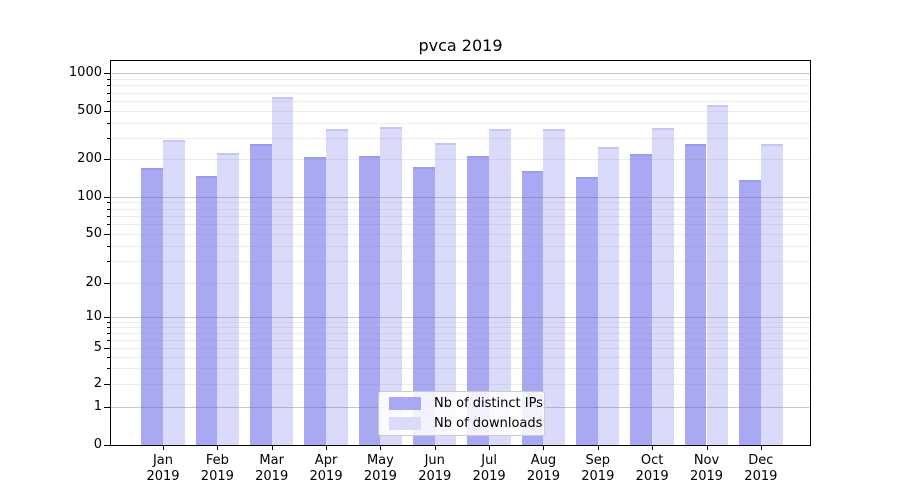 The width and height of the screenshot is (900, 500). Describe the element at coordinates (489, 468) in the screenshot. I see `x-tick-label-jul-2019: Jul 2019` at that location.